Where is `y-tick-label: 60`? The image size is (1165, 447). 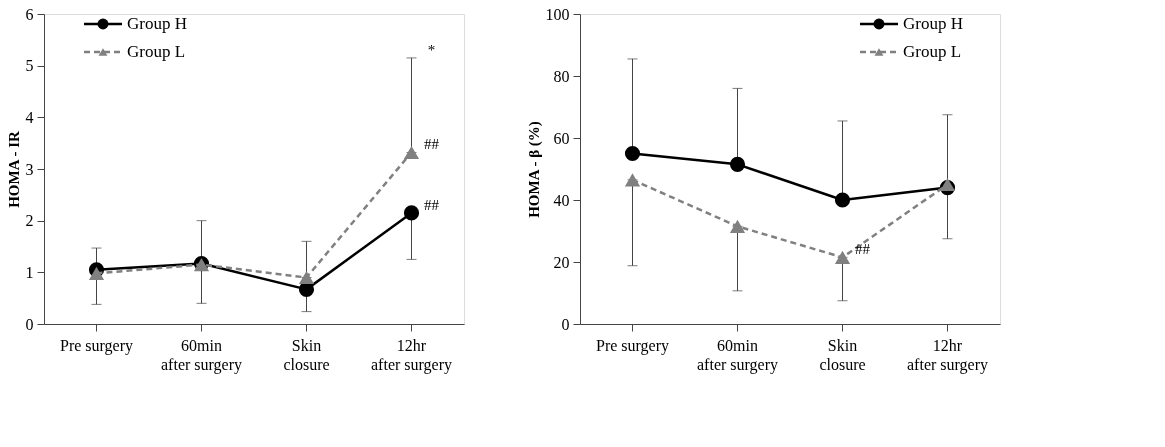
y-tick-label: 60 is located at coordinates (561, 138).